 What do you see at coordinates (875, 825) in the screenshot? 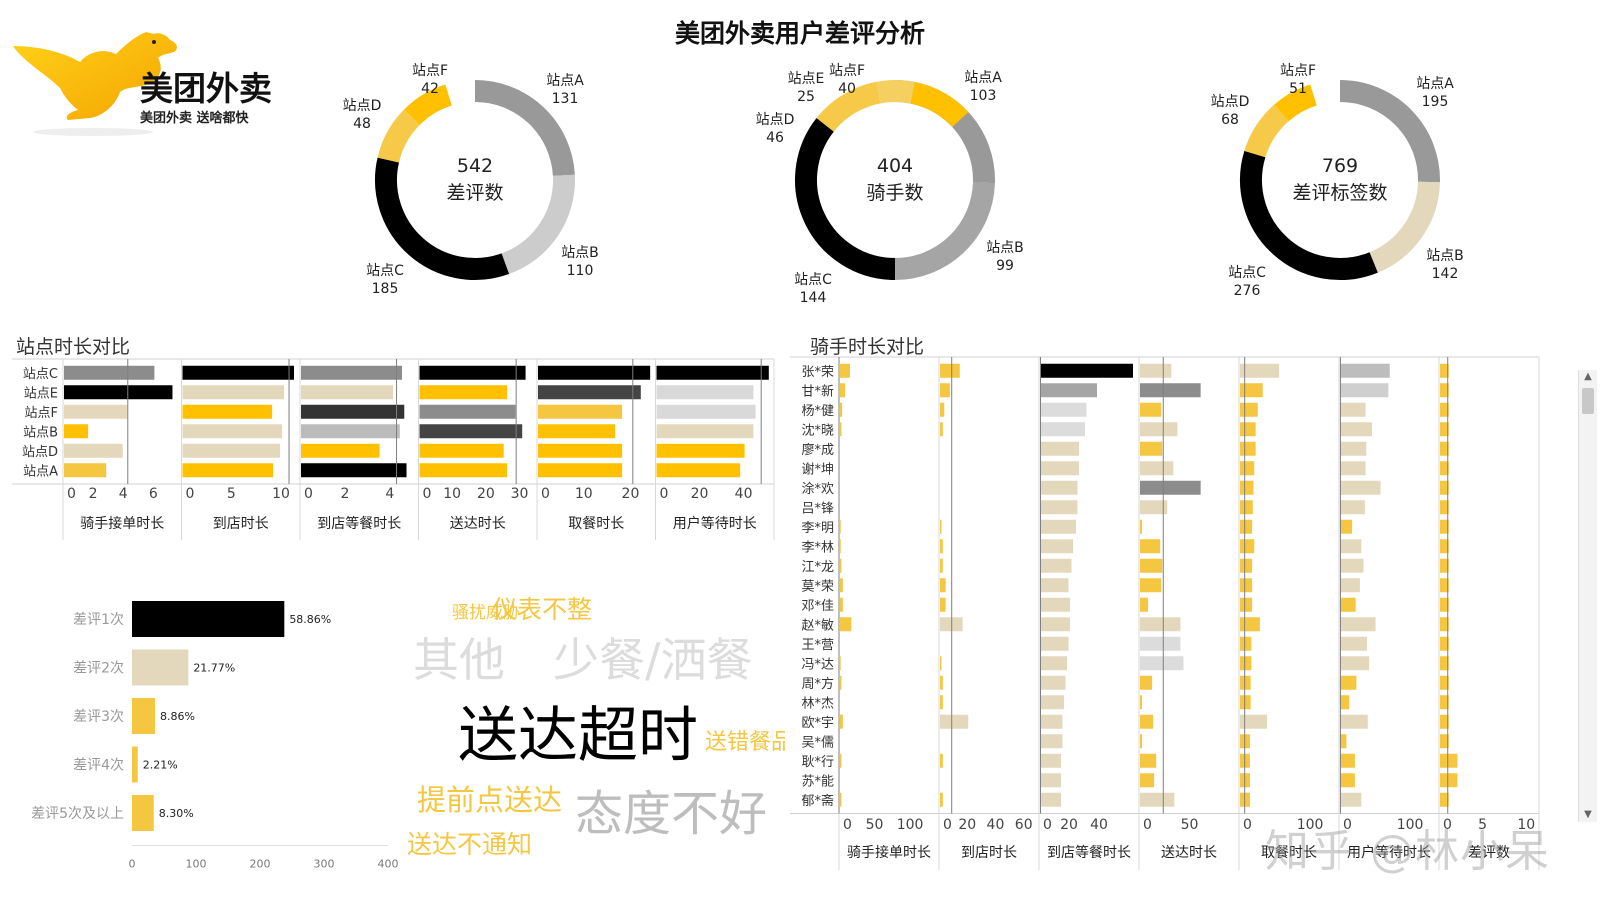
I see `axis-tick: 50` at bounding box center [875, 825].